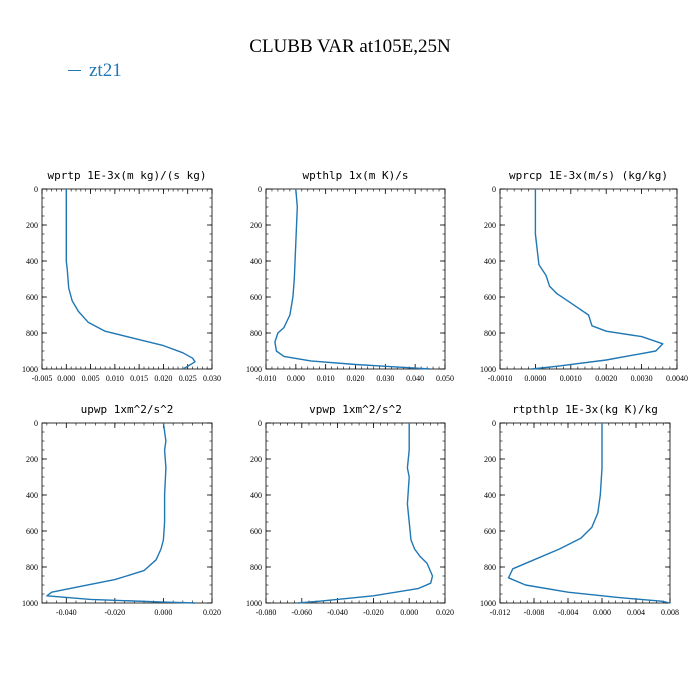 Image resolution: width=700 pixels, height=700 pixels. Describe the element at coordinates (534, 612) in the screenshot. I see `x-tick-label: -0.008` at that location.